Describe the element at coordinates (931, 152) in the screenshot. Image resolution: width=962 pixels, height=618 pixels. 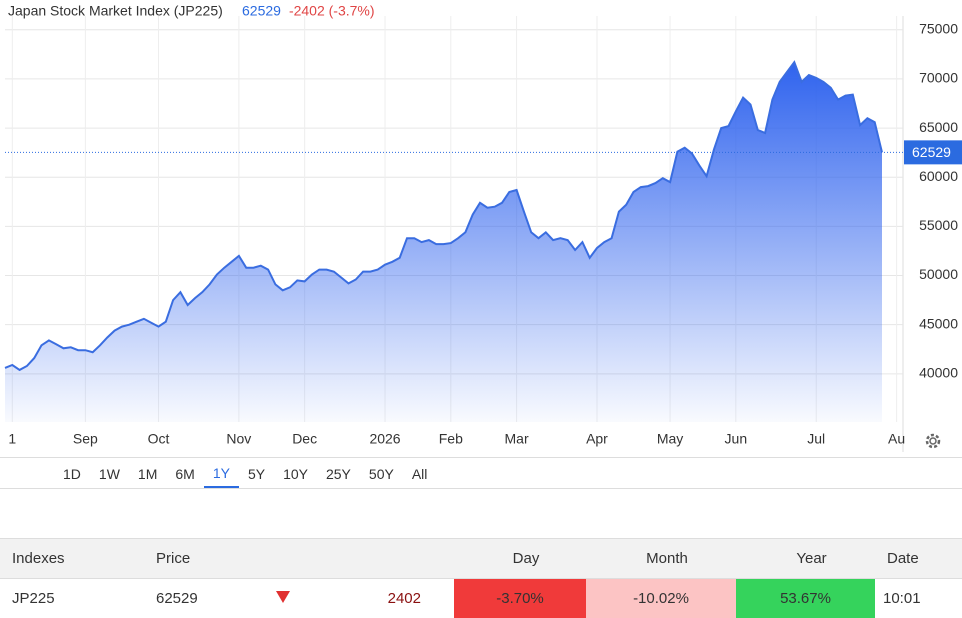
I see `last-value-label: 62529` at that location.